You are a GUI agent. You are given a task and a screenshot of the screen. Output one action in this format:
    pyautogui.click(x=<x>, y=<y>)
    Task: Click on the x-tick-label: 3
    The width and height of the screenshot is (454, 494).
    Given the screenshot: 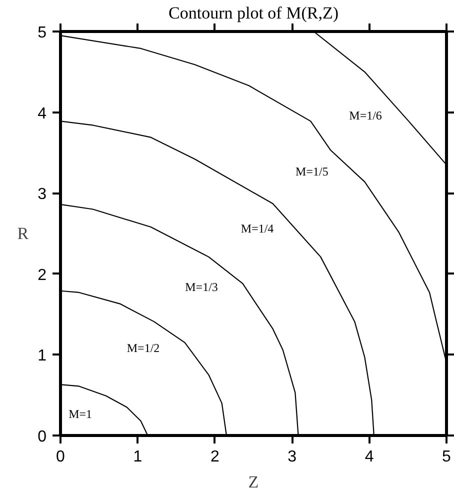 What is the action you would take?
    pyautogui.click(x=292, y=457)
    